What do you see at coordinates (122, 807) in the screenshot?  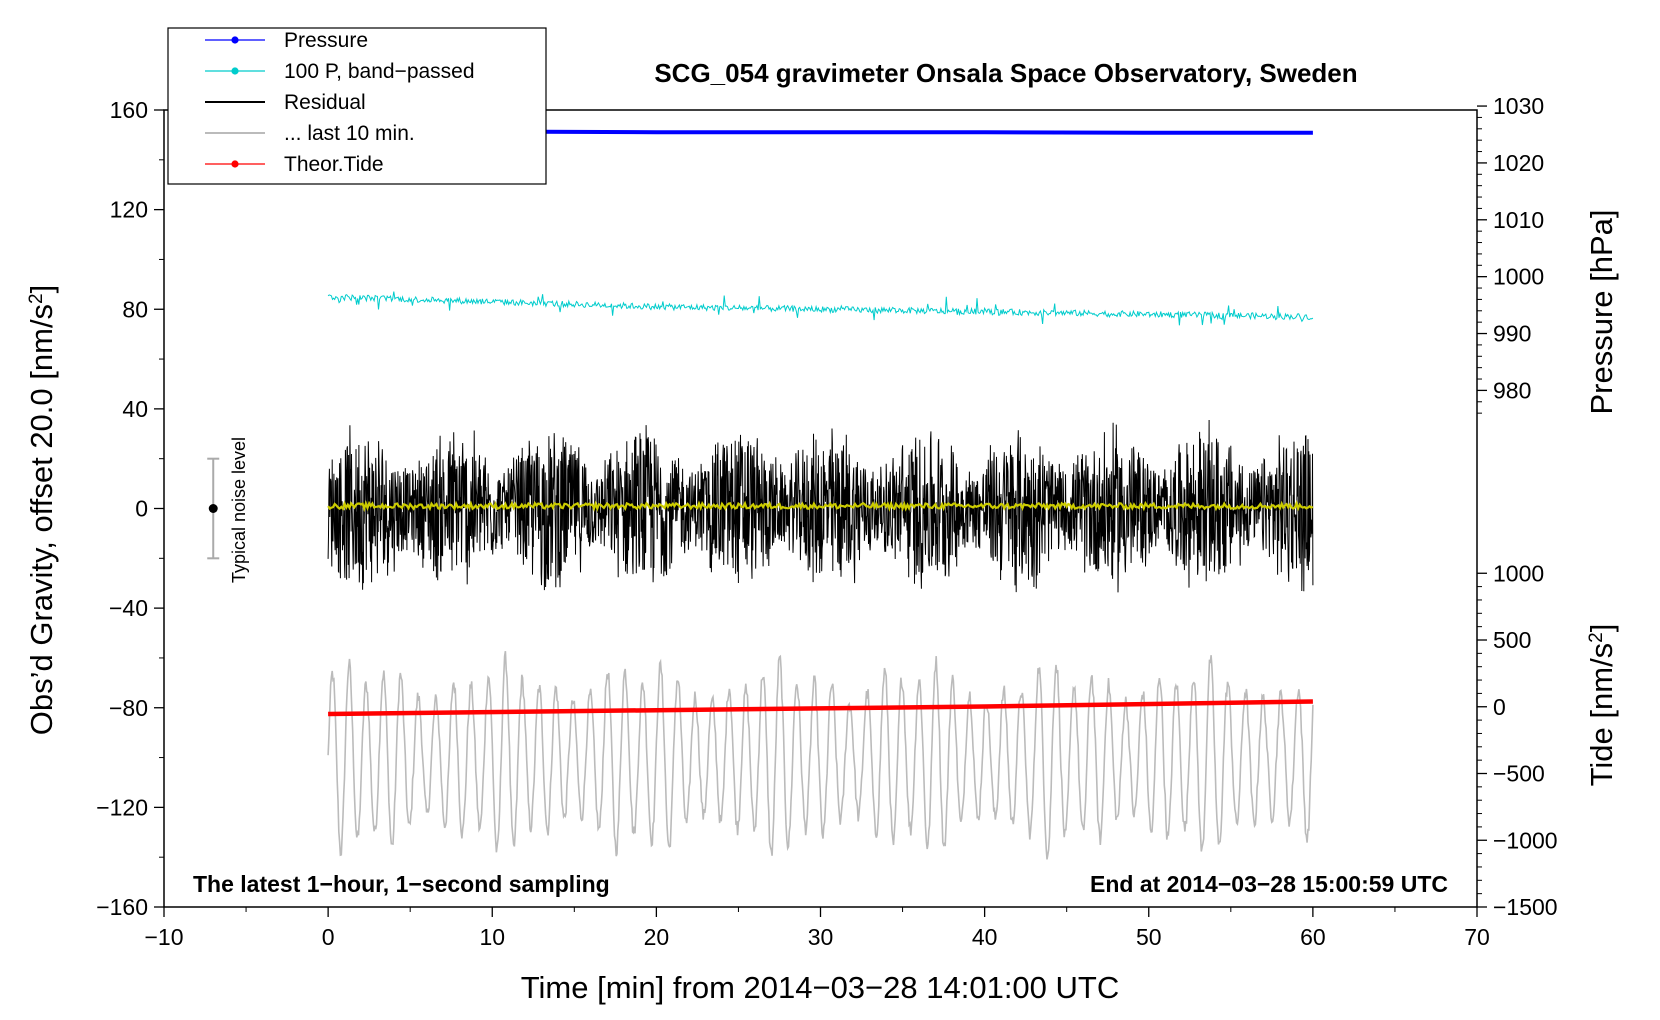 I see `y-tick-label: −120` at bounding box center [122, 807].